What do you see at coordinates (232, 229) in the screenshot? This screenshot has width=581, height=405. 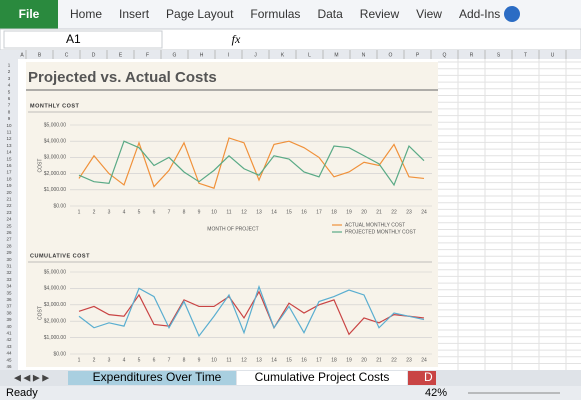 I see `x-axis-label: MONTH OF PROJECT` at bounding box center [232, 229].